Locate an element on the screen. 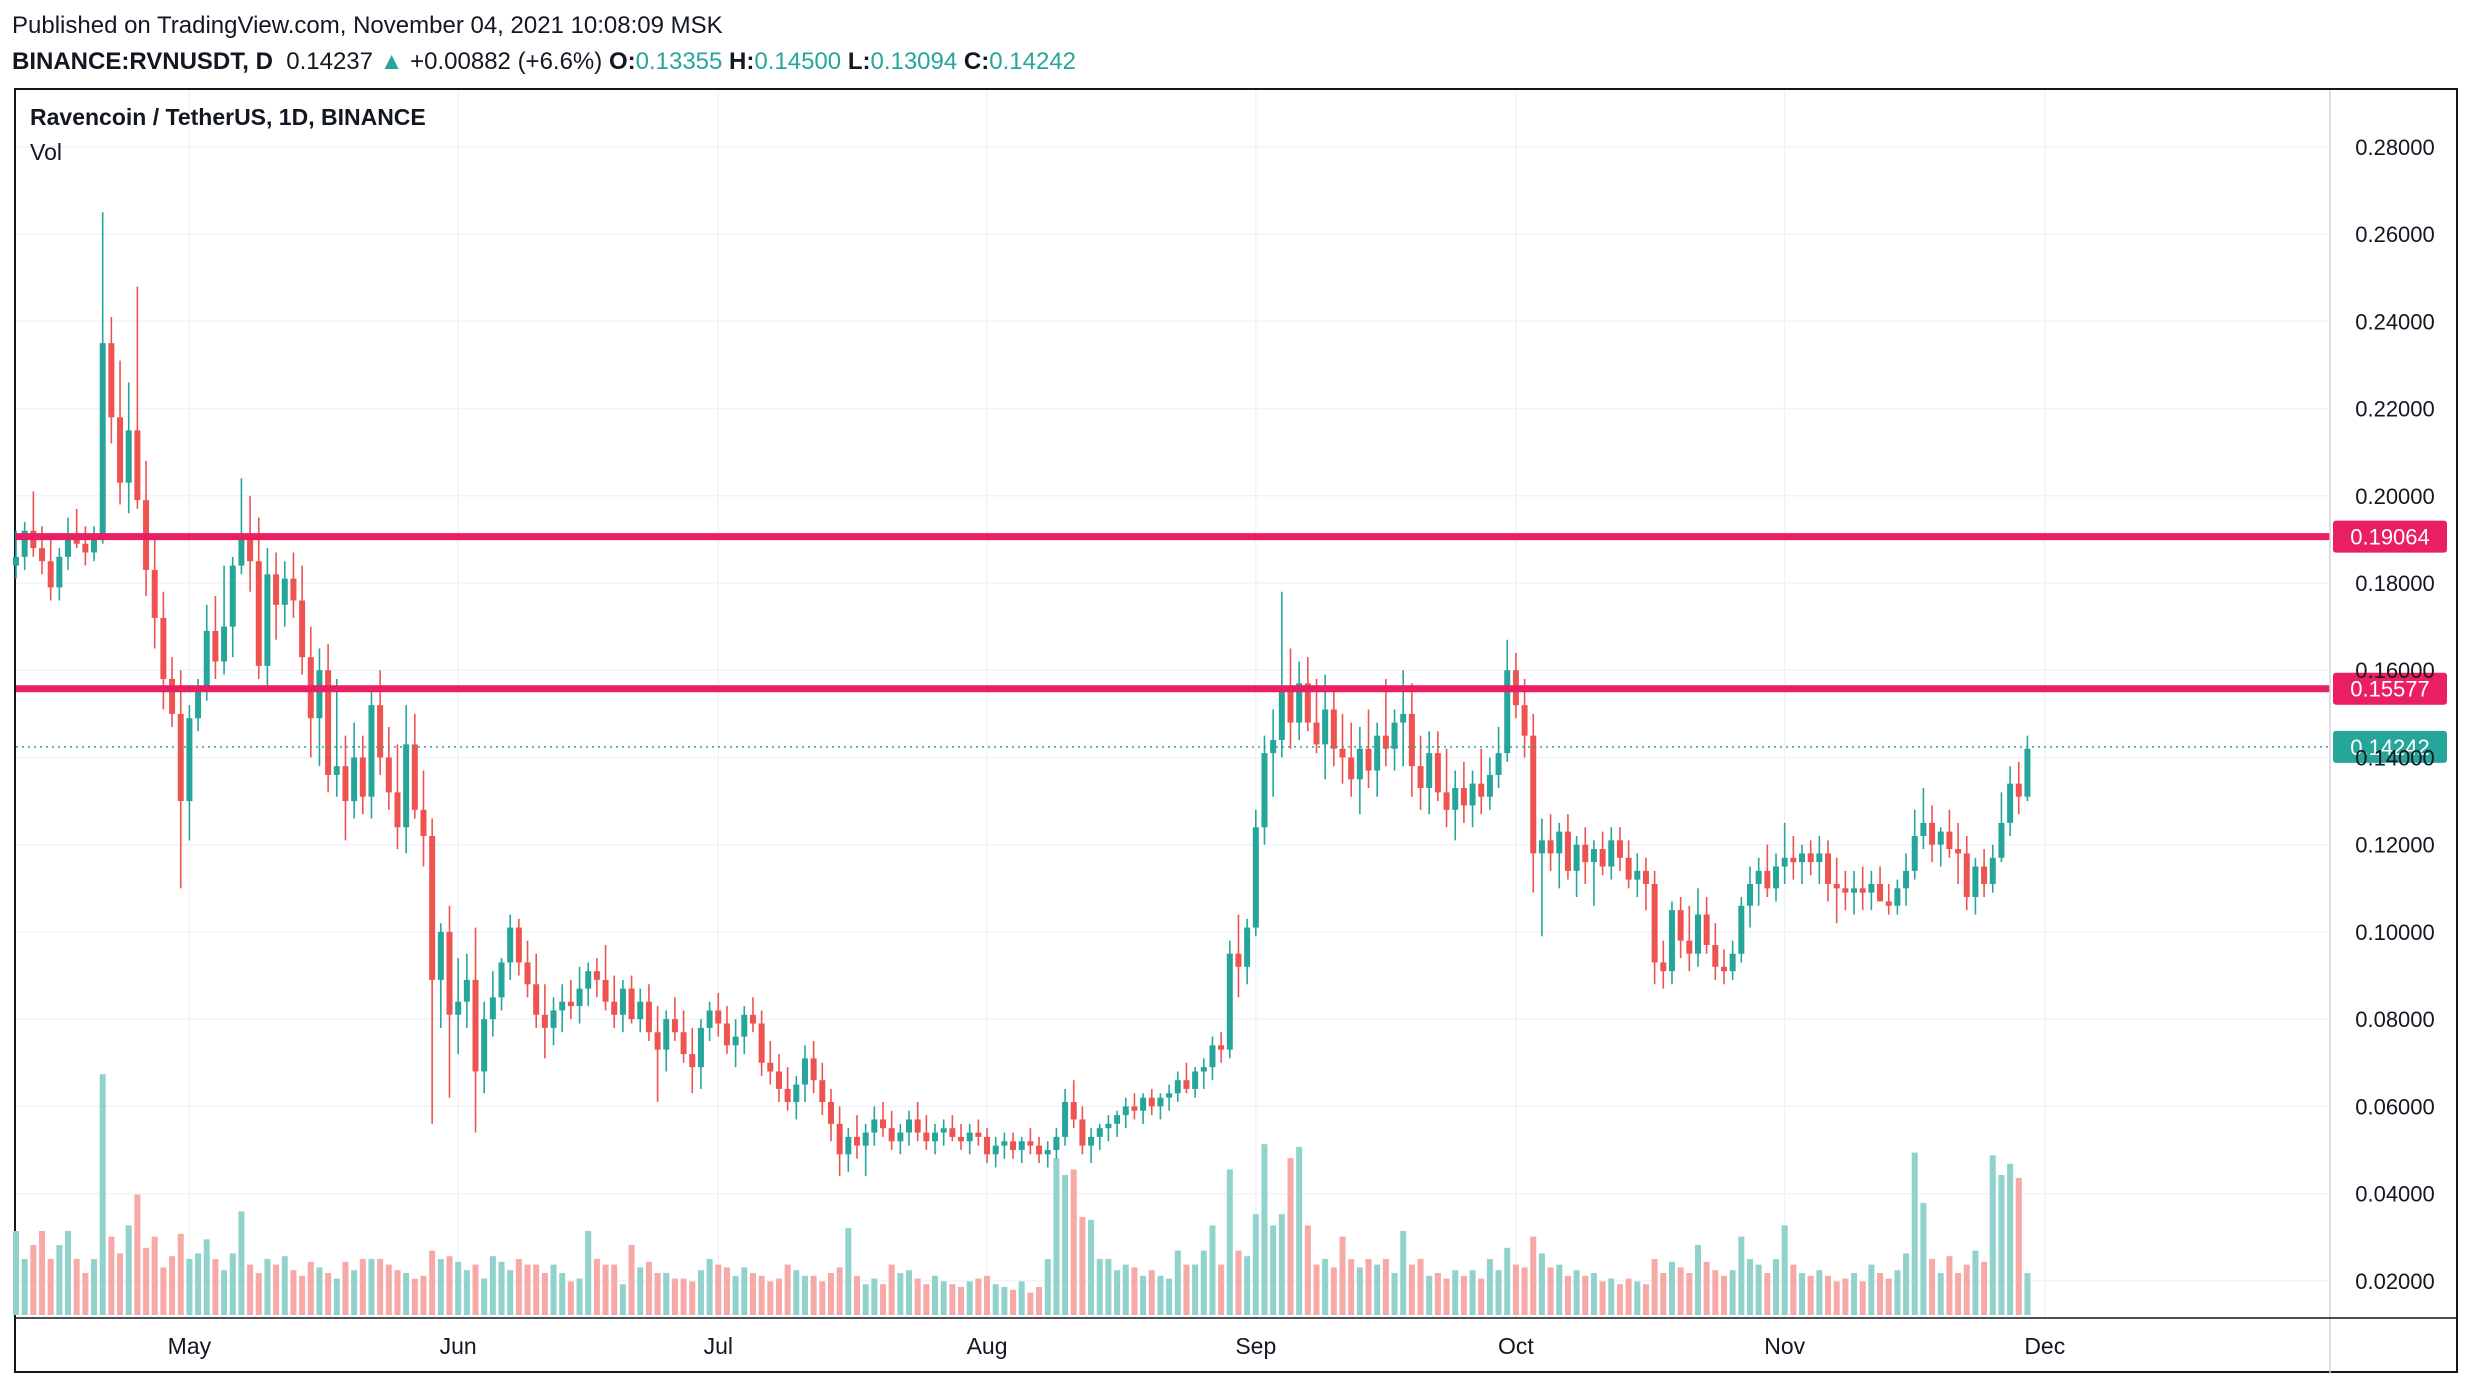  open-value: 0.13355 is located at coordinates (679, 61).